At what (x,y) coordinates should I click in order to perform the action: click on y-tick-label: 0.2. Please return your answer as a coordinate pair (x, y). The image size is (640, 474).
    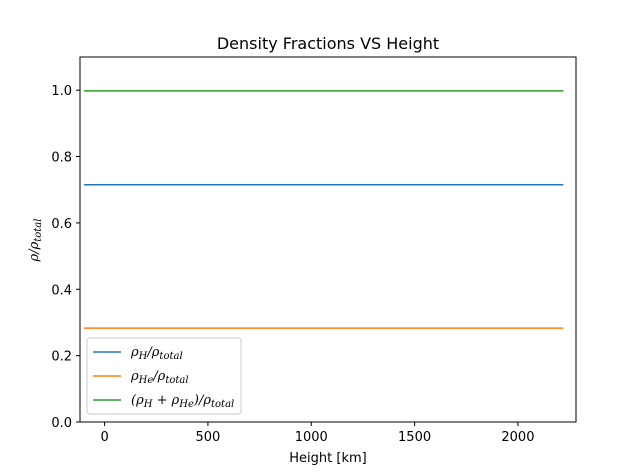
    Looking at the image, I should click on (61, 357).